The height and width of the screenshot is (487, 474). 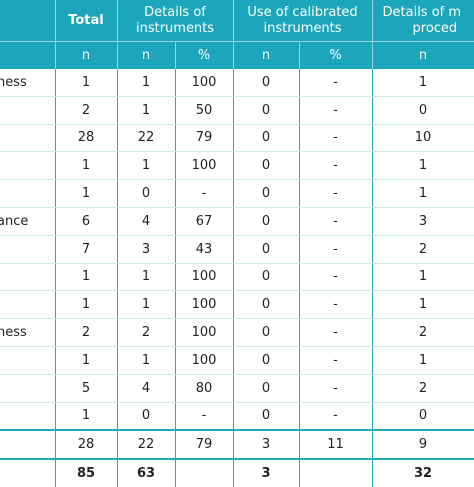 I want to click on table-row: ance 6 4 67 0-3, so click(x=237, y=221).